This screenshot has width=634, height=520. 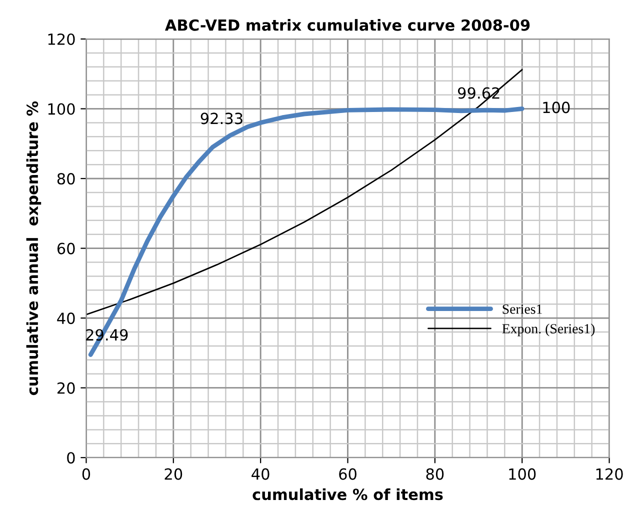 I want to click on chart-title: ABC-VED matrix cumulative curve 2008-09, so click(x=347, y=25).